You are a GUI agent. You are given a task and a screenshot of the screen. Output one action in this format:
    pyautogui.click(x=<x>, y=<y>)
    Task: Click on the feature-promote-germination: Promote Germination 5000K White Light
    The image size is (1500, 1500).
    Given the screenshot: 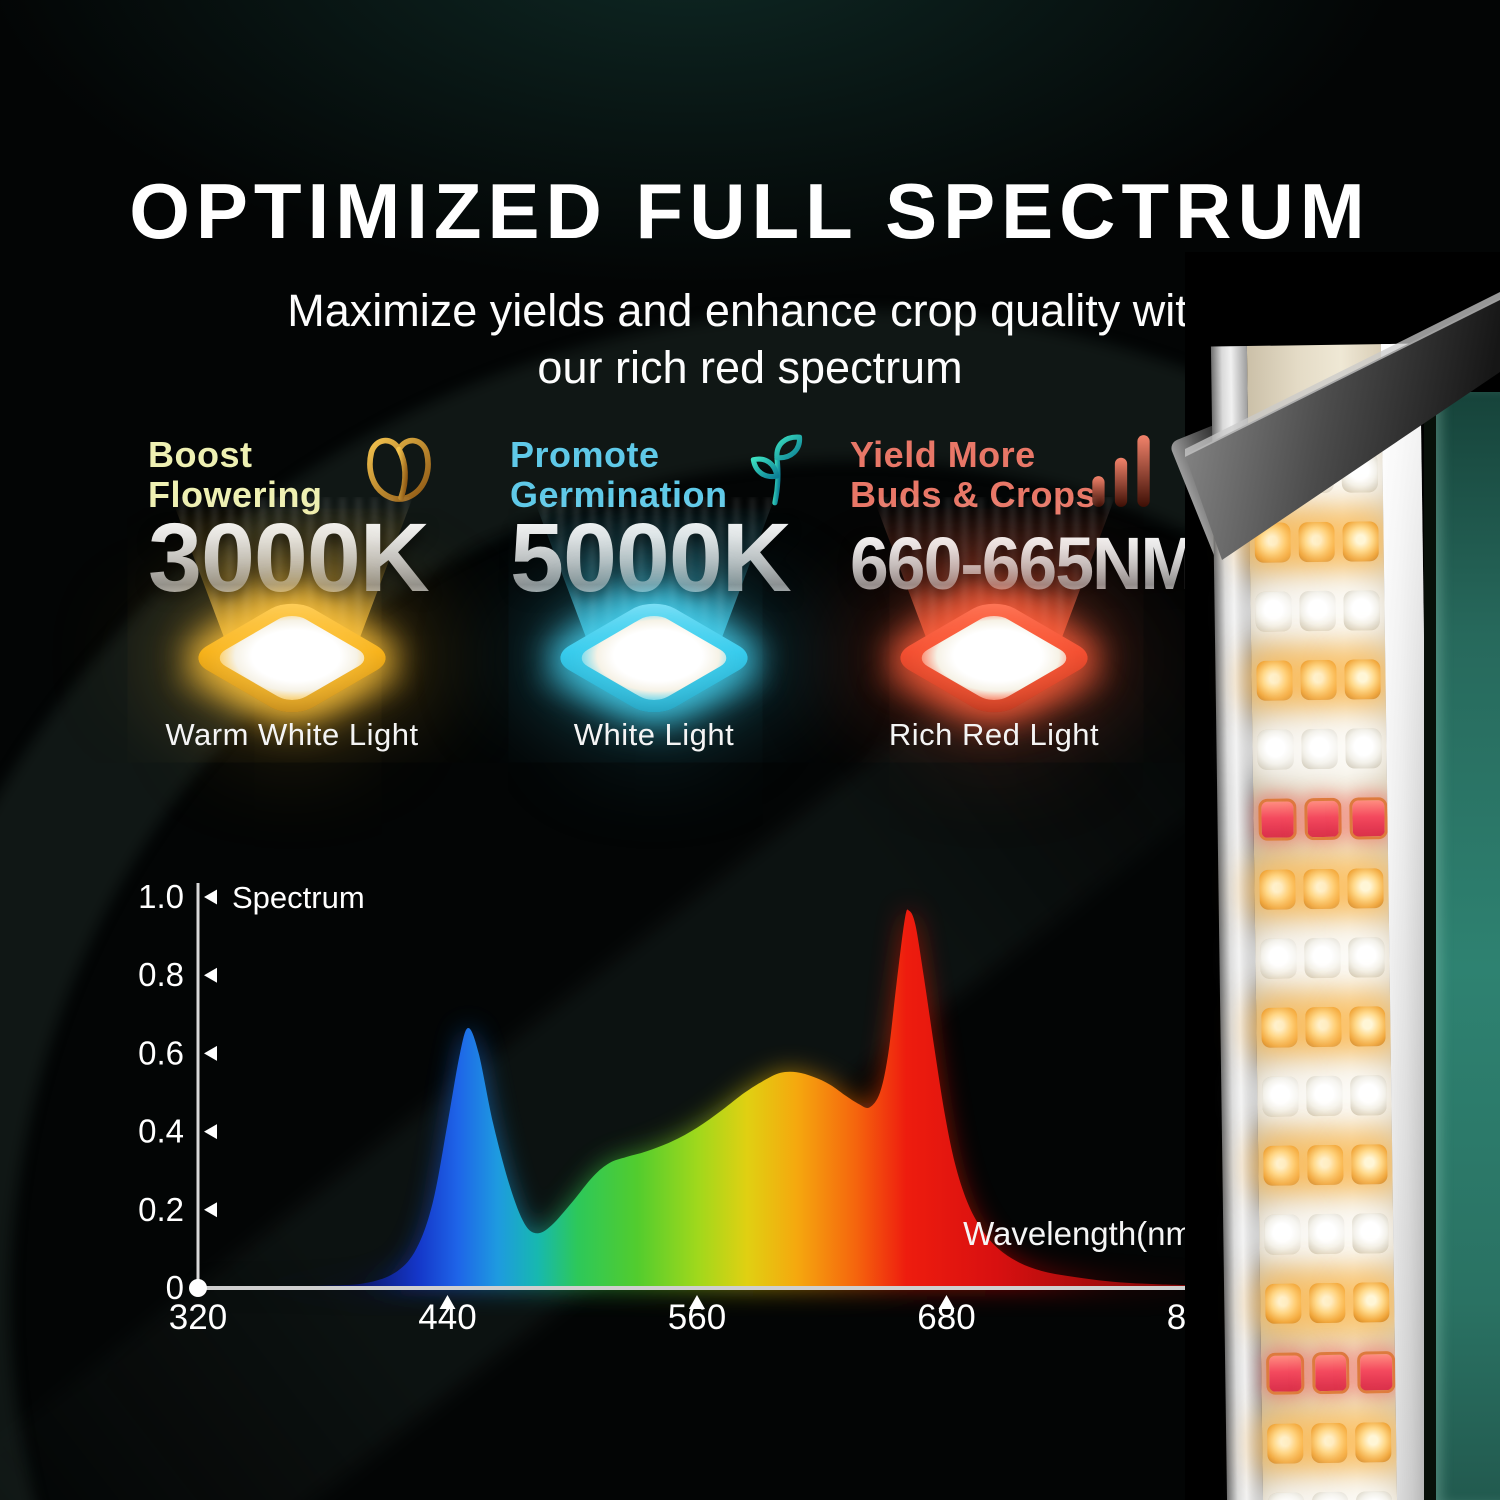 What is the action you would take?
    pyautogui.click(x=680, y=597)
    